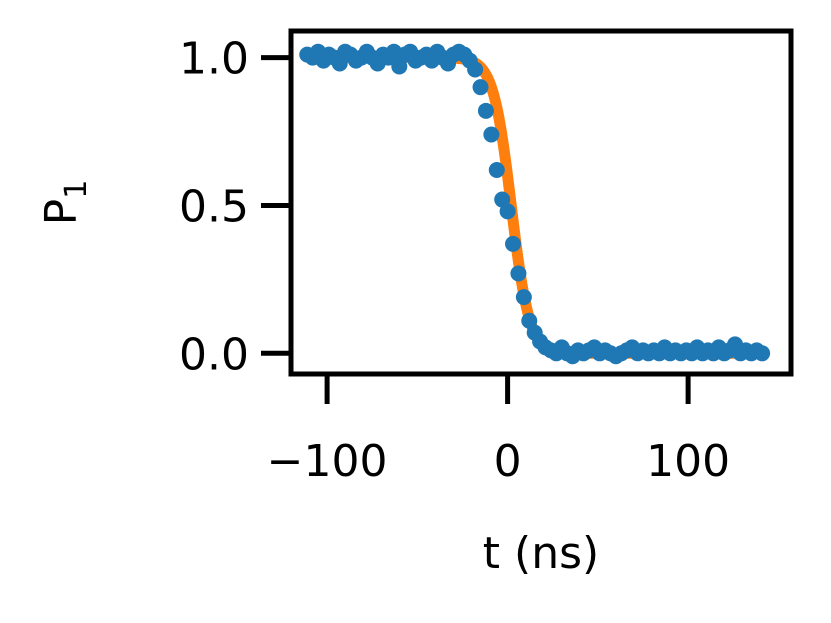 Image resolution: width=831 pixels, height=623 pixels. I want to click on x-tick-label: −100, so click(327, 461).